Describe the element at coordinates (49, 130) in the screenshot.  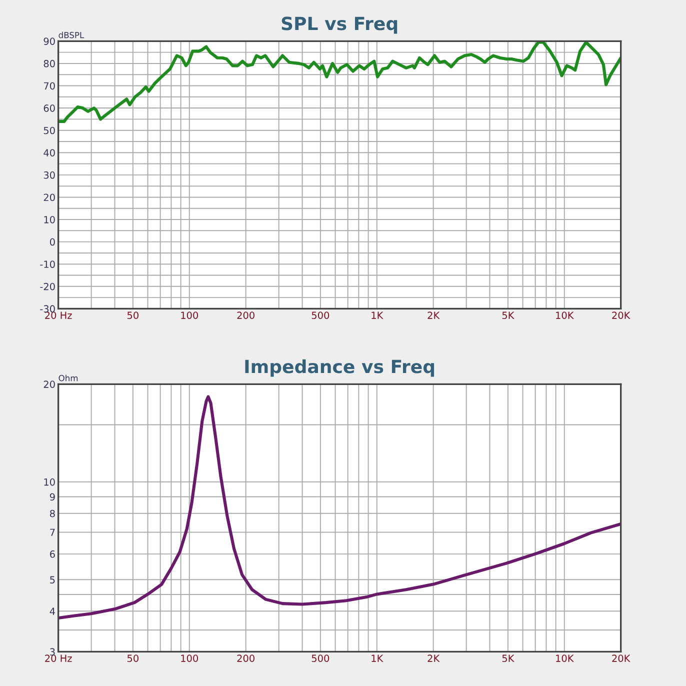
I see `y-tick-label: 50` at that location.